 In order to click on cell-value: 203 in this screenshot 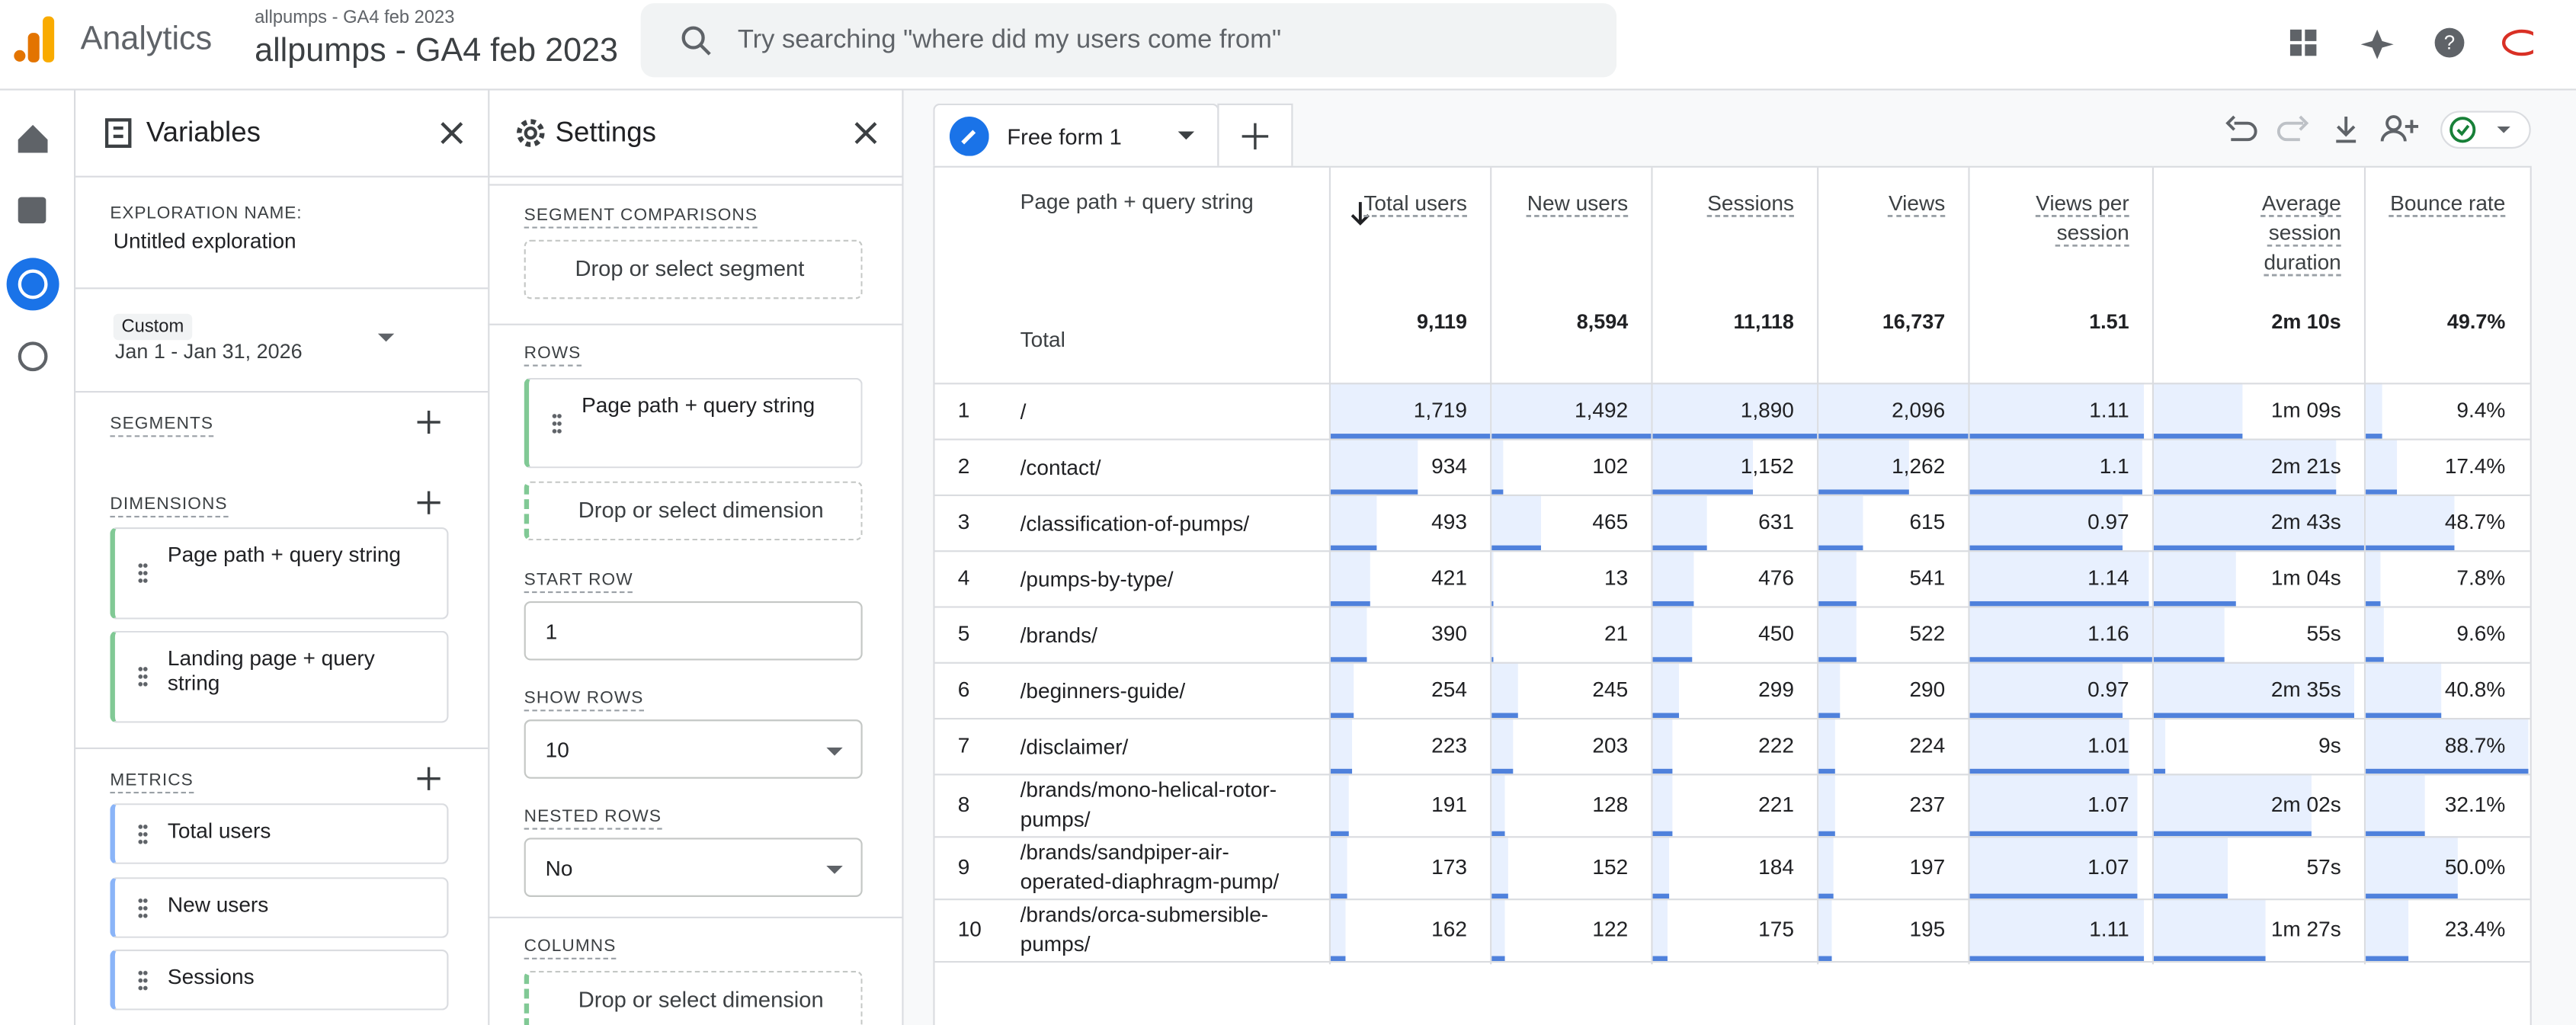, I will do `click(1611, 745)`.